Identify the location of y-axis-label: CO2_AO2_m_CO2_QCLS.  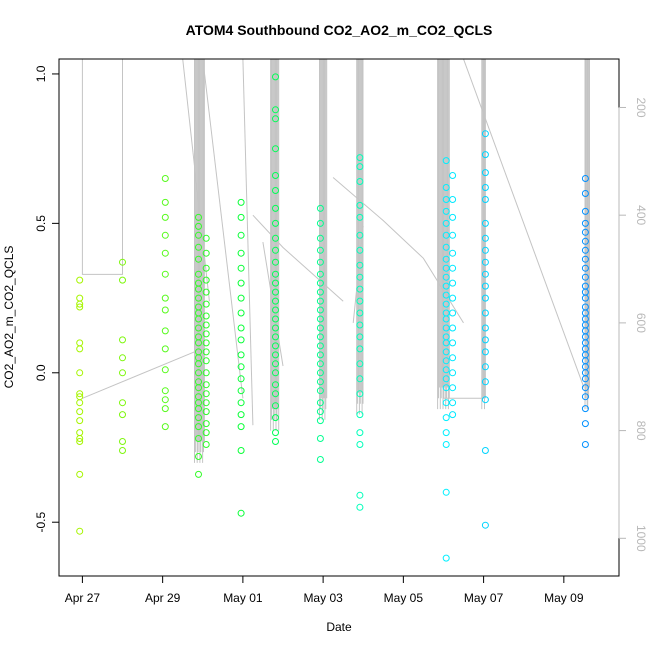
(9, 317).